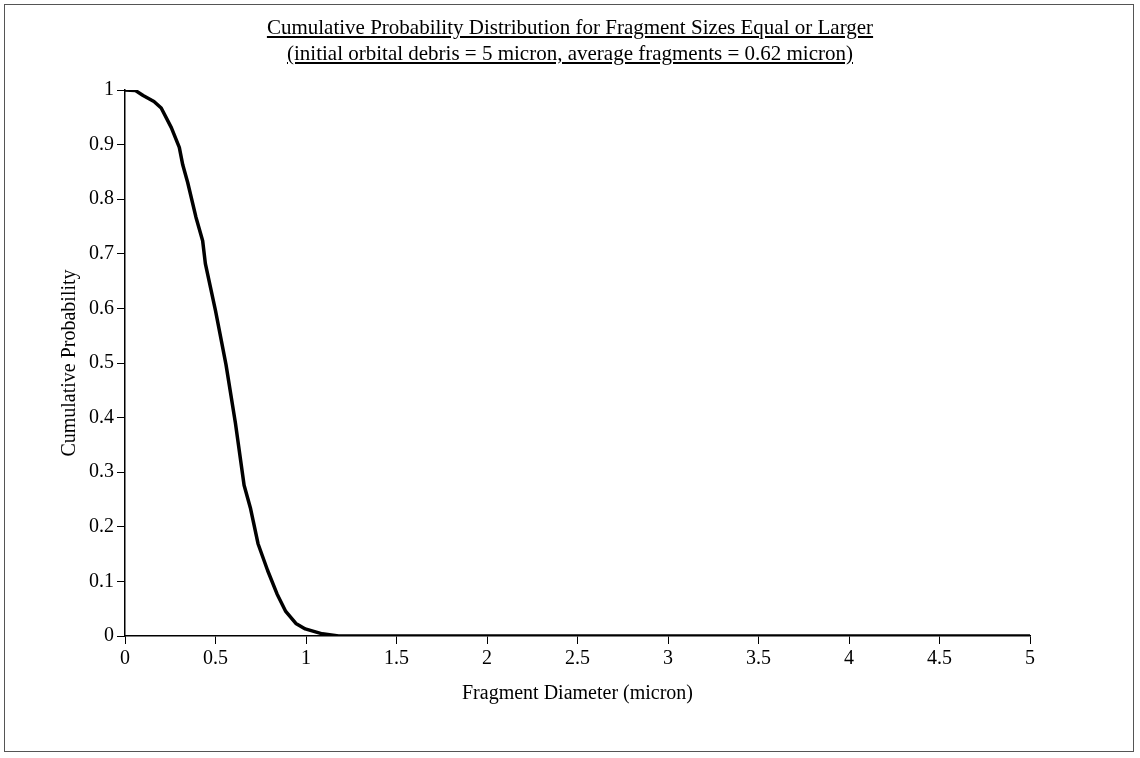 The width and height of the screenshot is (1140, 758). What do you see at coordinates (306, 657) in the screenshot?
I see `x-tick-label: 1` at bounding box center [306, 657].